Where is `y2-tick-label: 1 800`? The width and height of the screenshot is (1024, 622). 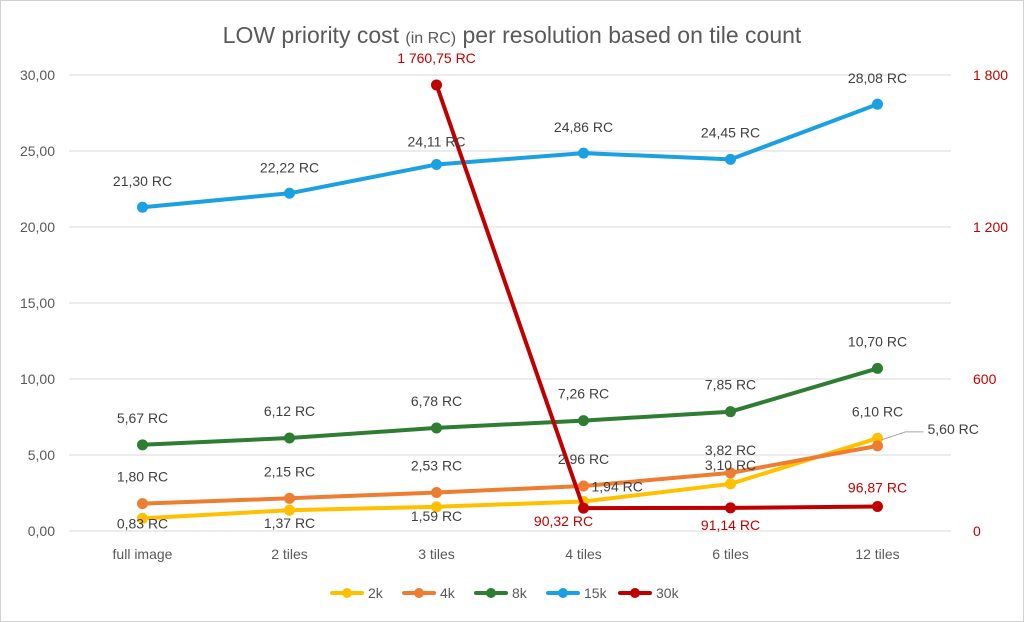 y2-tick-label: 1 800 is located at coordinates (990, 75).